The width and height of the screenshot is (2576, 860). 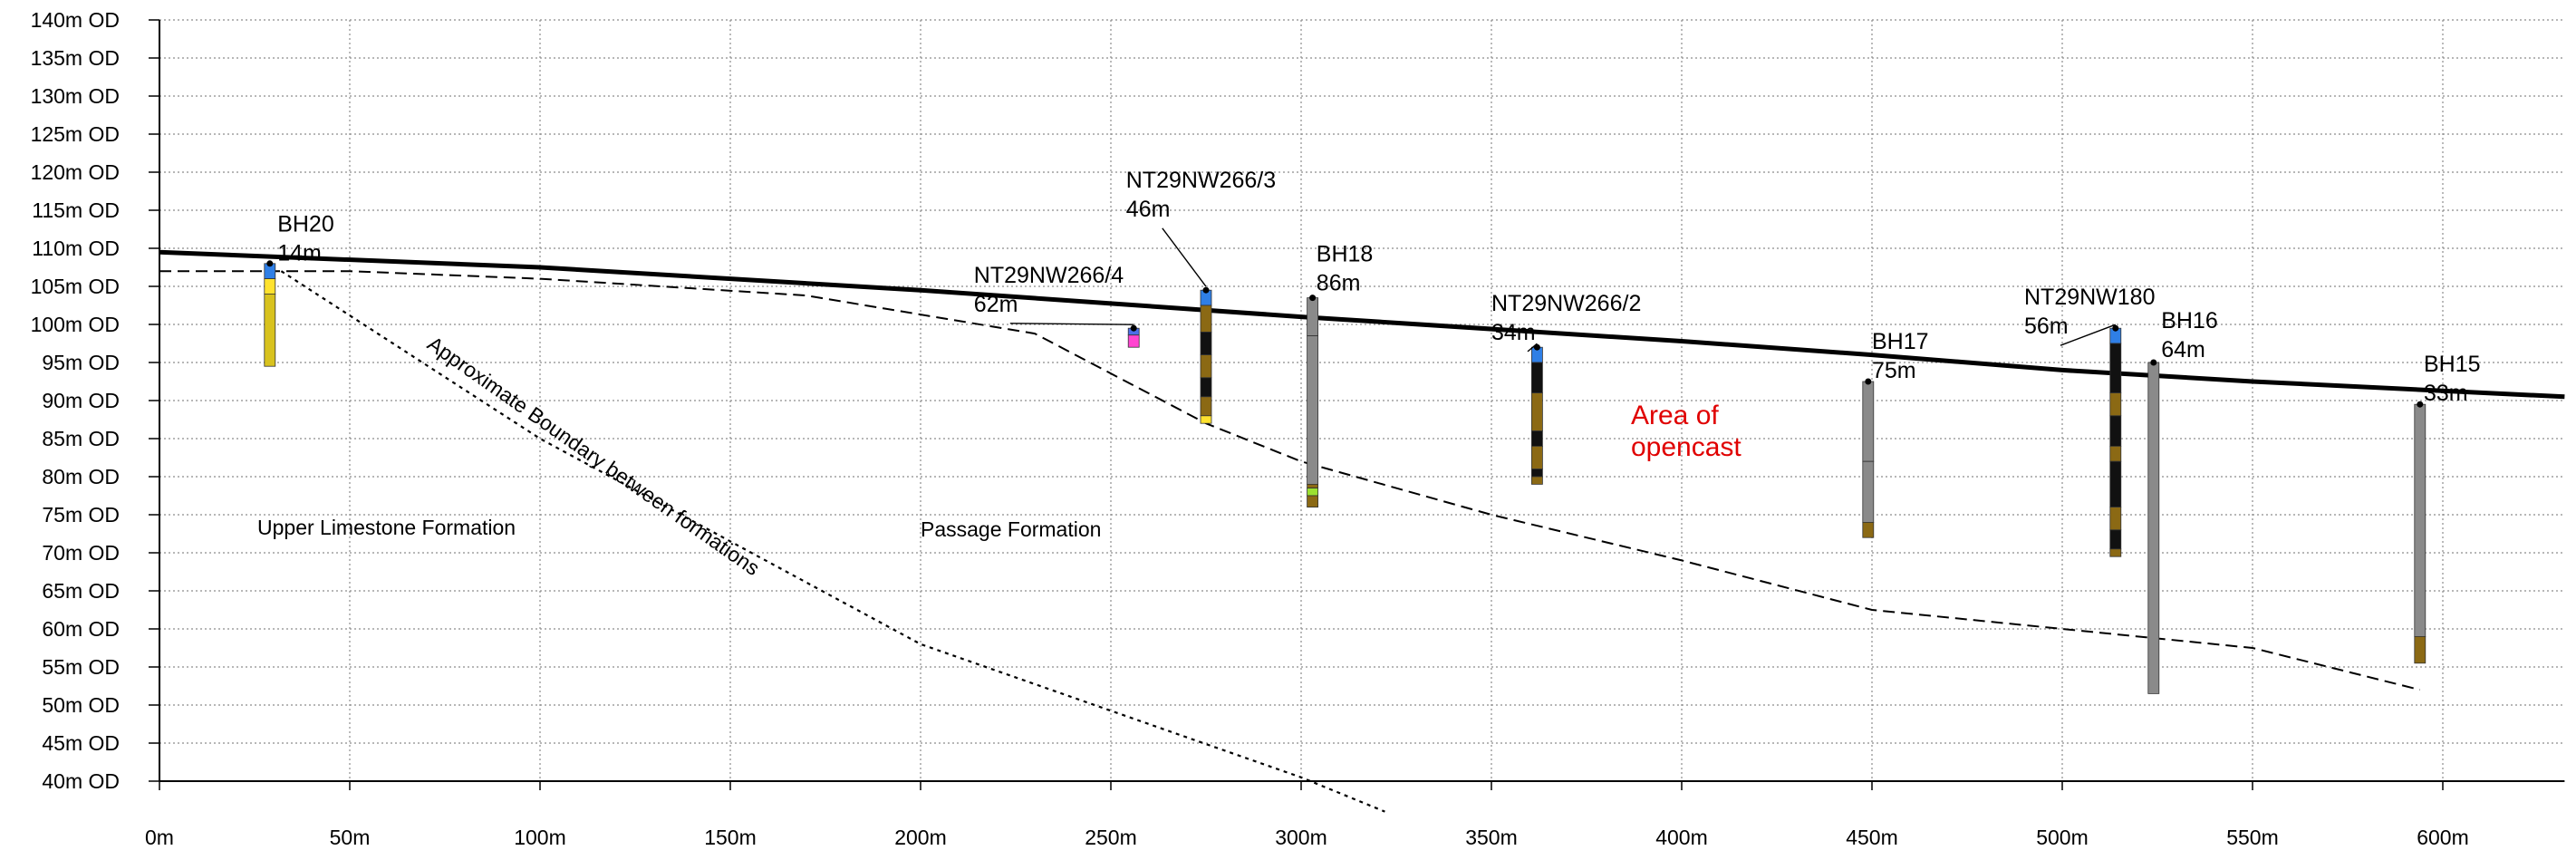 I want to click on borehole-depth: 64m, so click(x=2183, y=349).